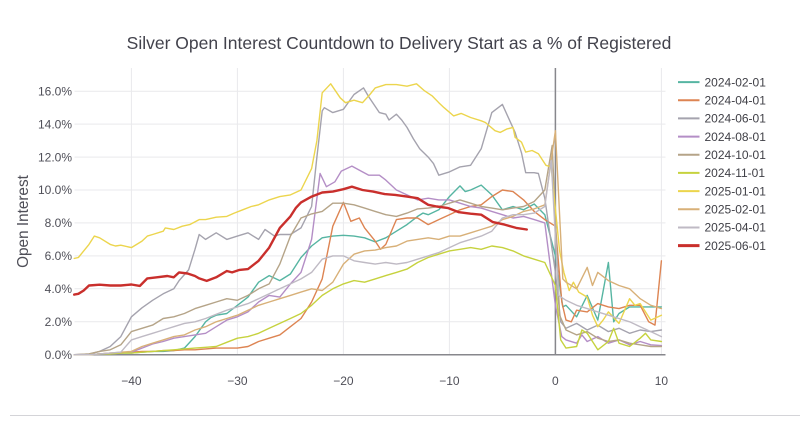  What do you see at coordinates (662, 381) in the screenshot?
I see `svg-text: 10` at bounding box center [662, 381].